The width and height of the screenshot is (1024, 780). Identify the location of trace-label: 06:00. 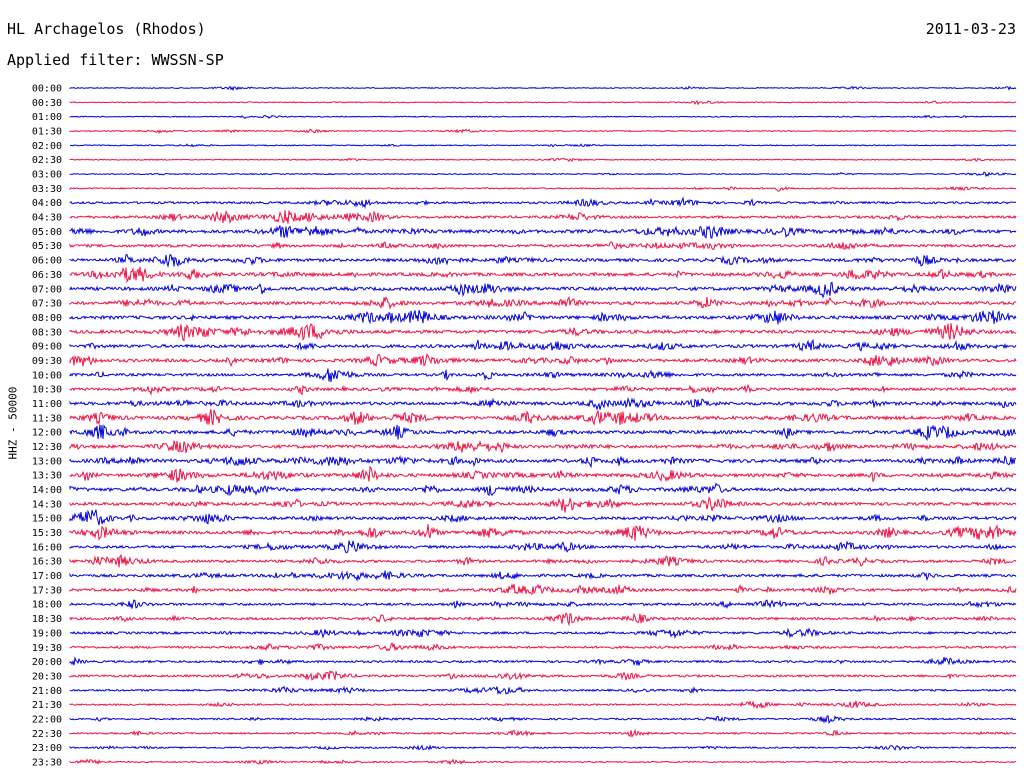
(47, 261).